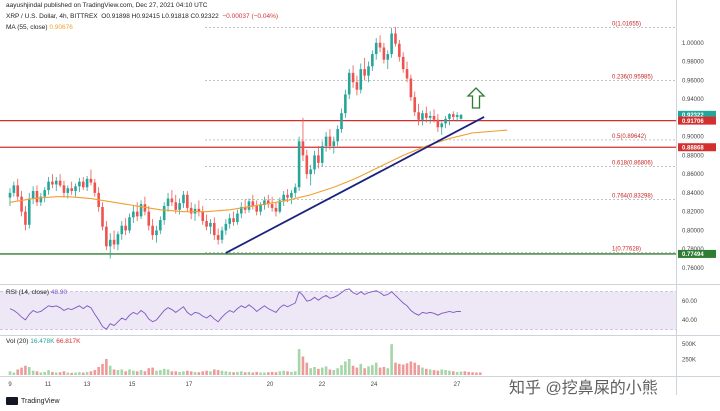 Image resolution: width=720 pixels, height=411 pixels. What do you see at coordinates (27, 292) in the screenshot?
I see `rsi-label: RSI (14, close)` at bounding box center [27, 292].